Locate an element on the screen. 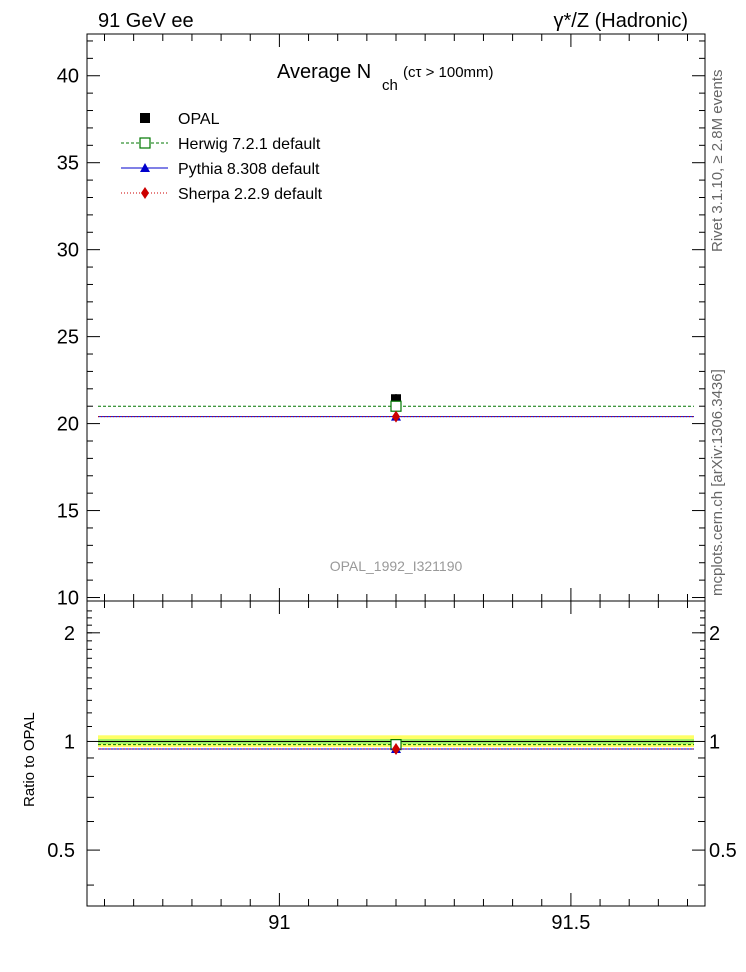 This screenshot has height=972, width=746. legend-label: OPAL is located at coordinates (199, 119).